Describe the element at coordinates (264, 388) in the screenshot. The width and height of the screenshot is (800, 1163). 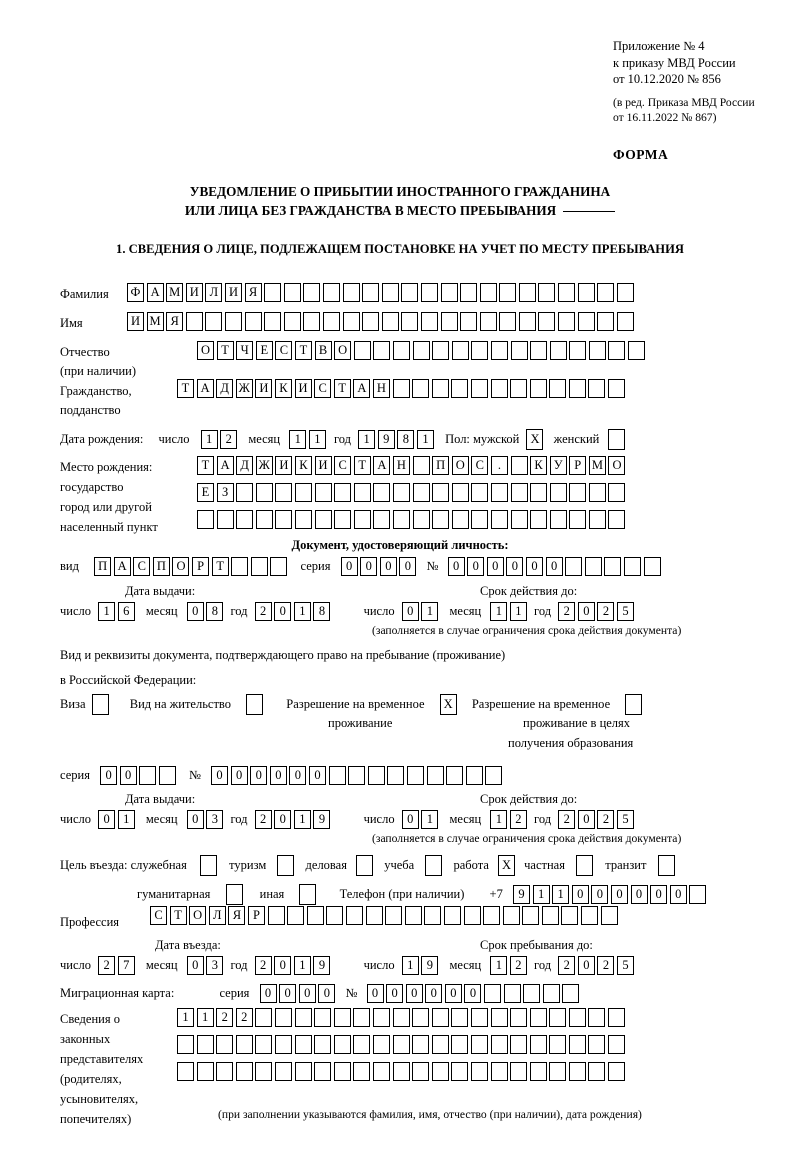
I see `char-cell: И` at that location.